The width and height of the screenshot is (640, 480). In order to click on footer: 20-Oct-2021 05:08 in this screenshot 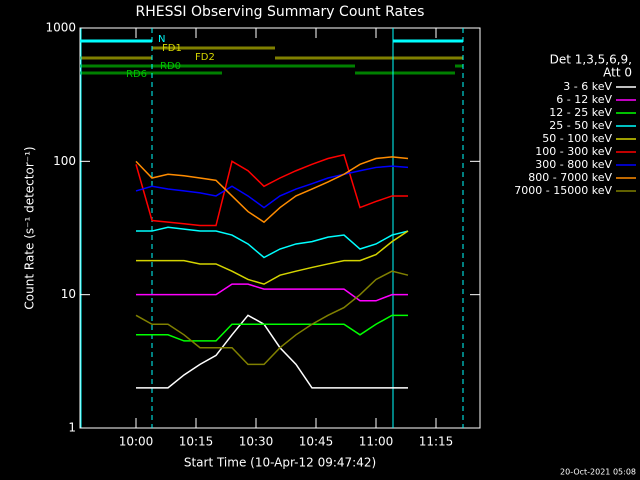, I will do `click(598, 472)`.